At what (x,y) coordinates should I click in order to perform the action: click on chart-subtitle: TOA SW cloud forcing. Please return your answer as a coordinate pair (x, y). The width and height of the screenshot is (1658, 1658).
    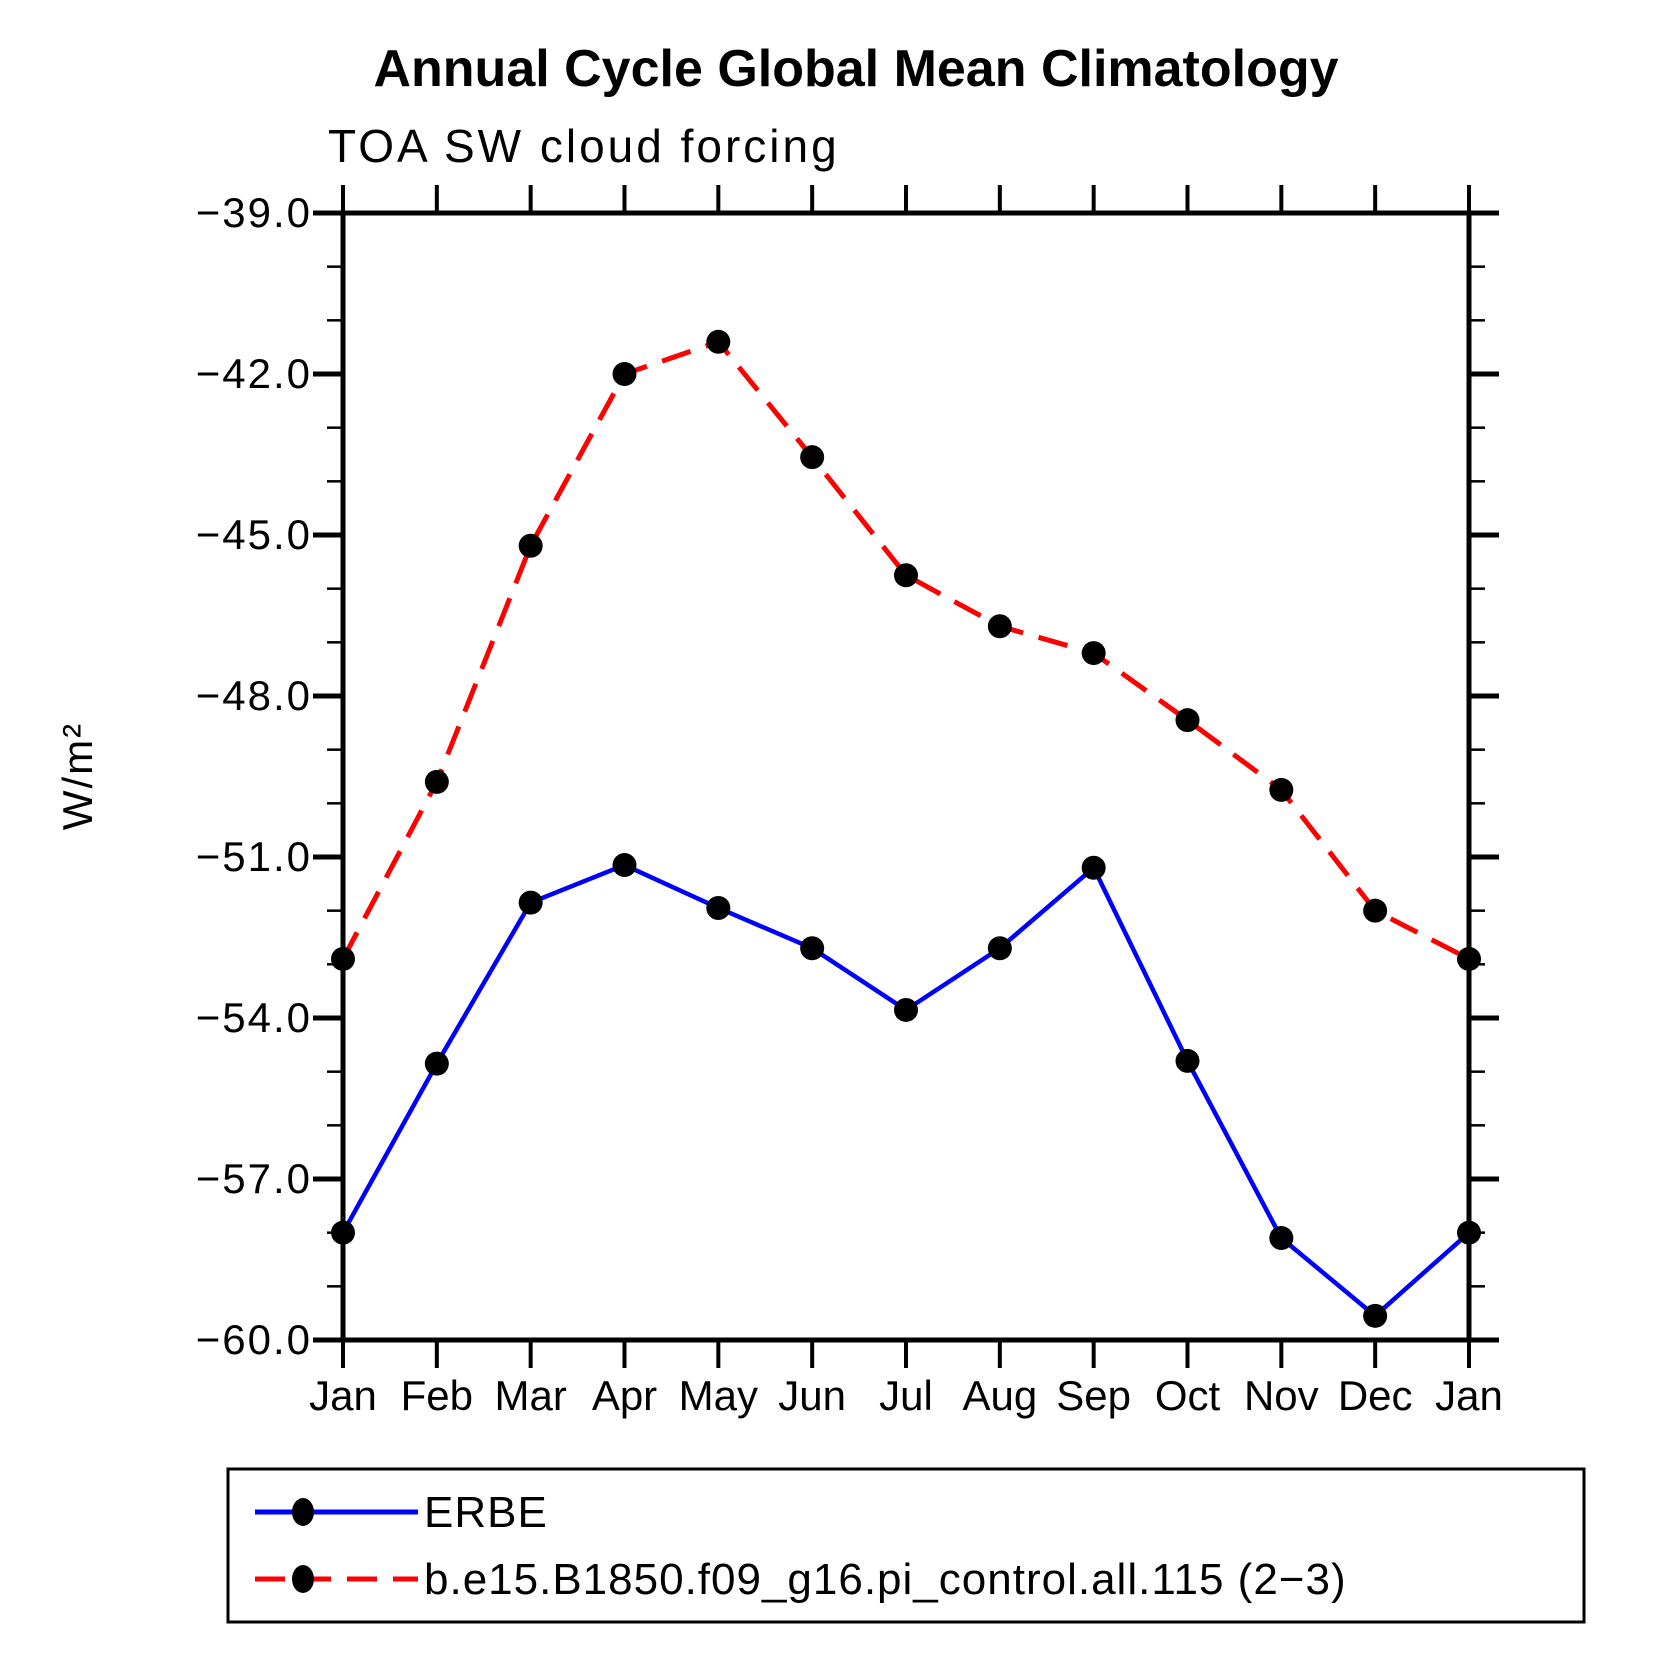
    Looking at the image, I should click on (584, 146).